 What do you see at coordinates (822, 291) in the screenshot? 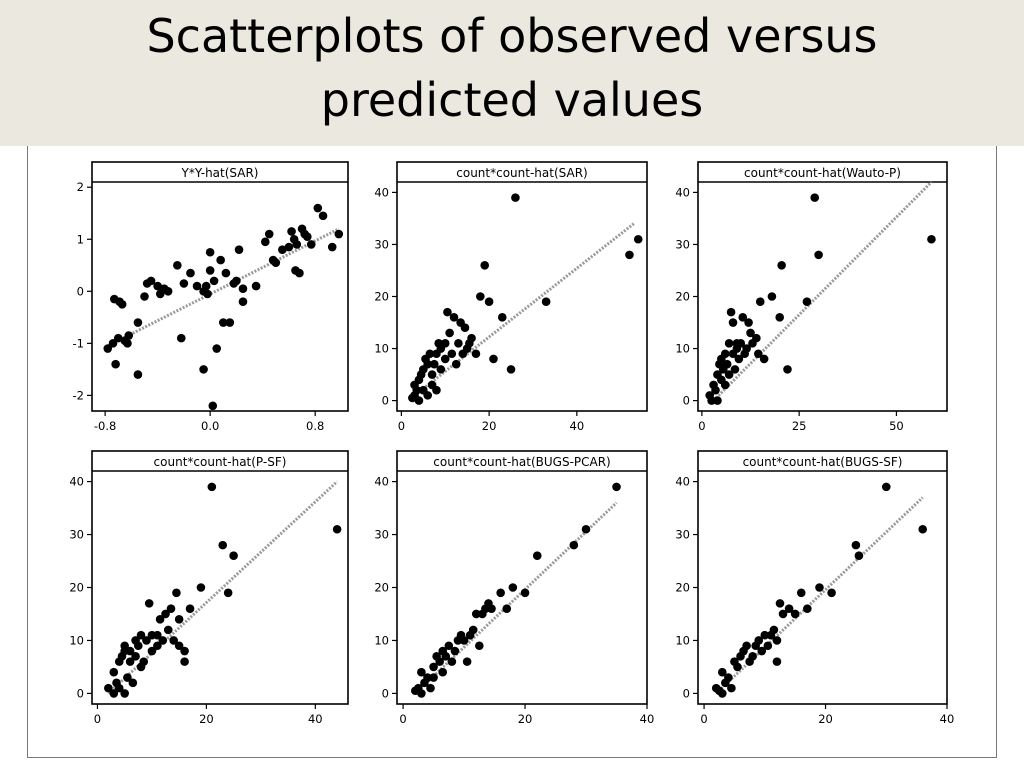
I see `fit-line` at bounding box center [822, 291].